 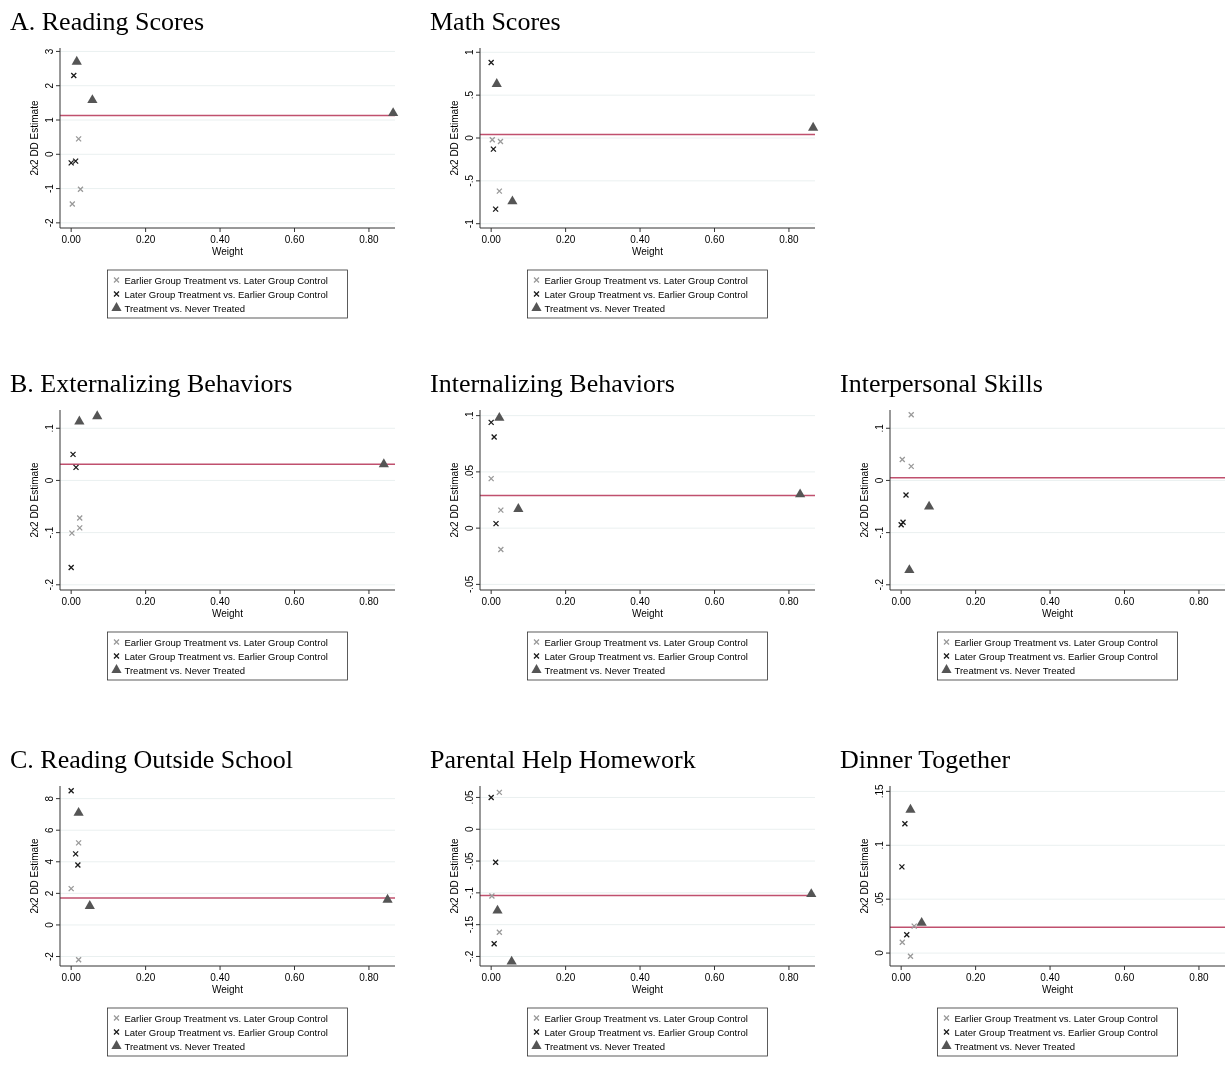 I want to click on chart-title: Math Scores, so click(x=495, y=21).